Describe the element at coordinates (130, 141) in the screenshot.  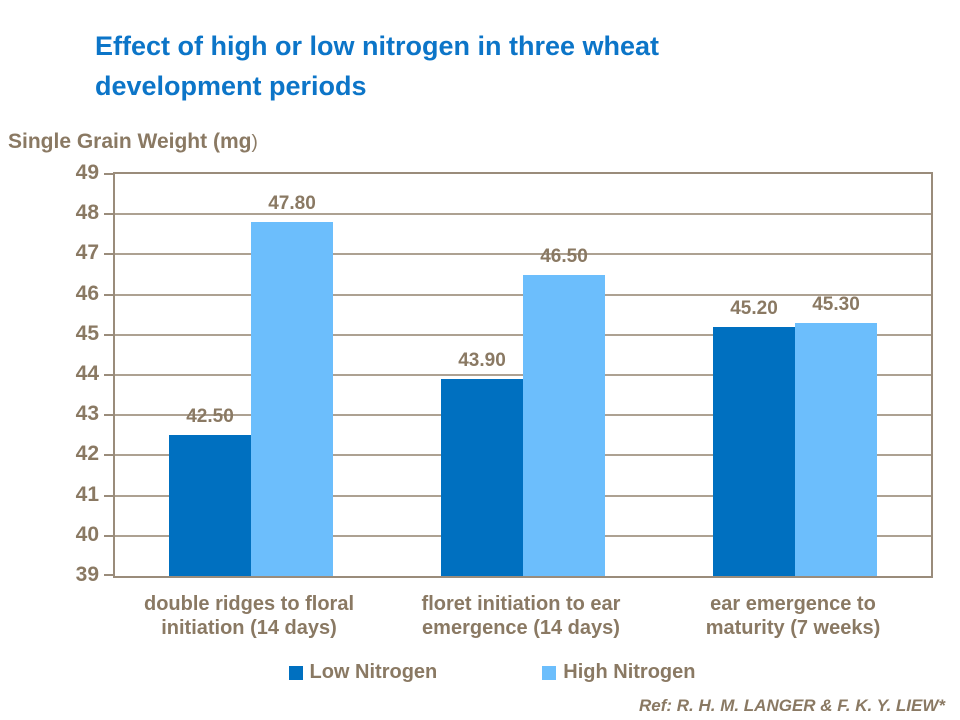
I see `y-axis-title-text: Single Grain Weight (mg` at that location.